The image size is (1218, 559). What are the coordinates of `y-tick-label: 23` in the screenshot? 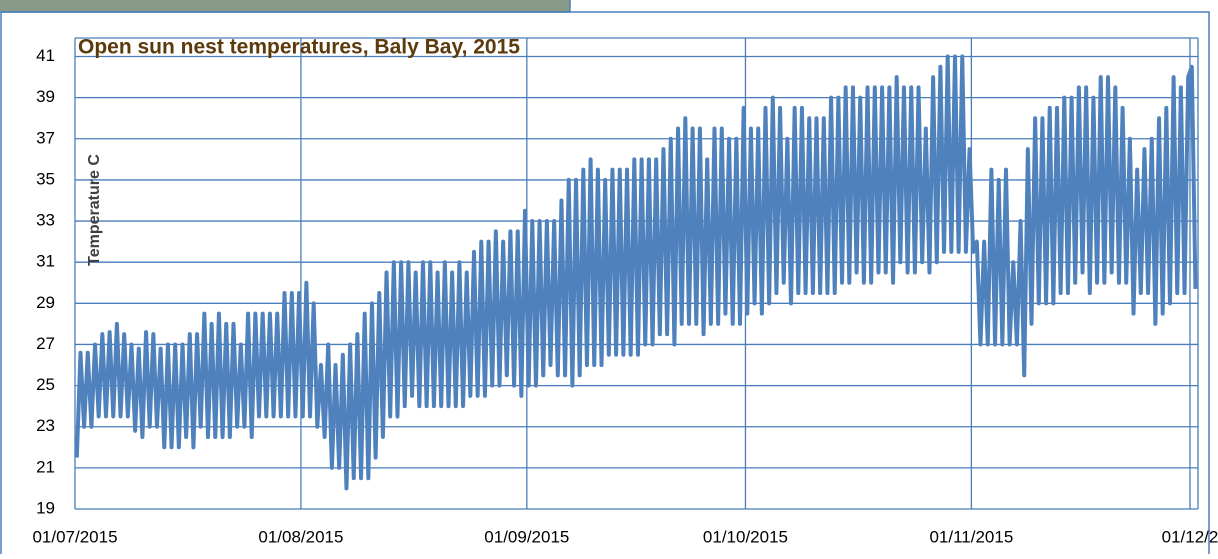 It's located at (45, 425).